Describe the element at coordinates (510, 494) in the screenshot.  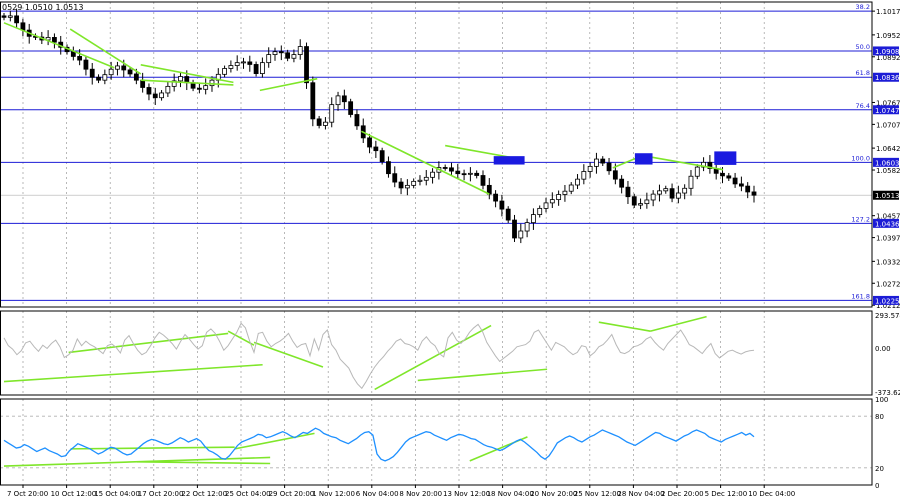
I see `time-tick-label: 18 Nov 04:00` at that location.